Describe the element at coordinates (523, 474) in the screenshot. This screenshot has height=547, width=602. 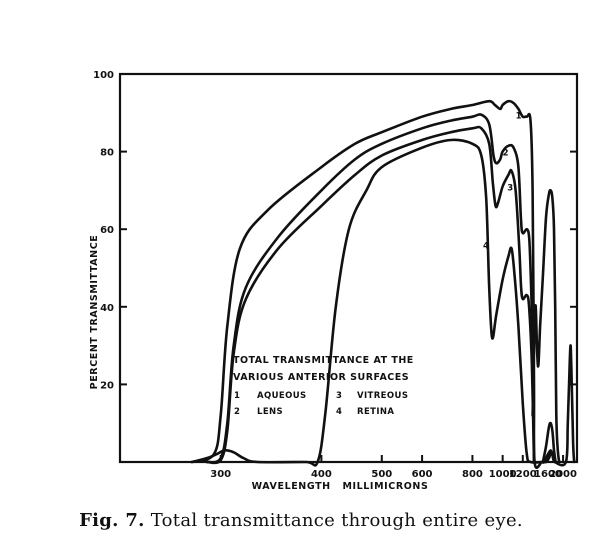
I see `x-tick-label: 1200` at that location.